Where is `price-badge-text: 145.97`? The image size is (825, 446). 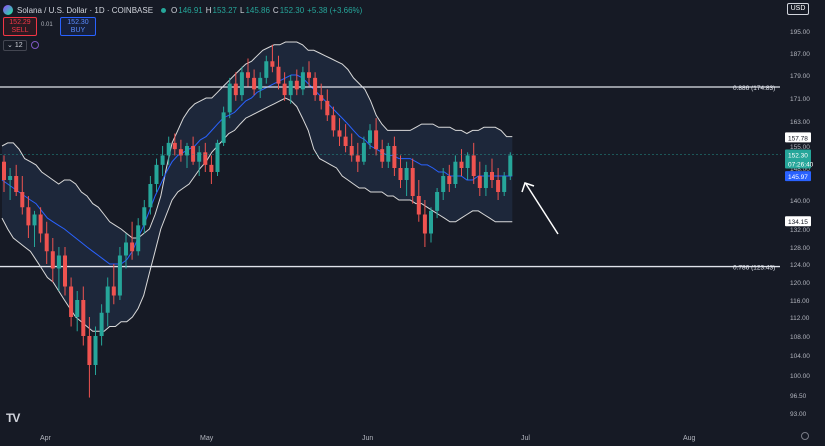
price-badge-text: 145.97 is located at coordinates (798, 177).